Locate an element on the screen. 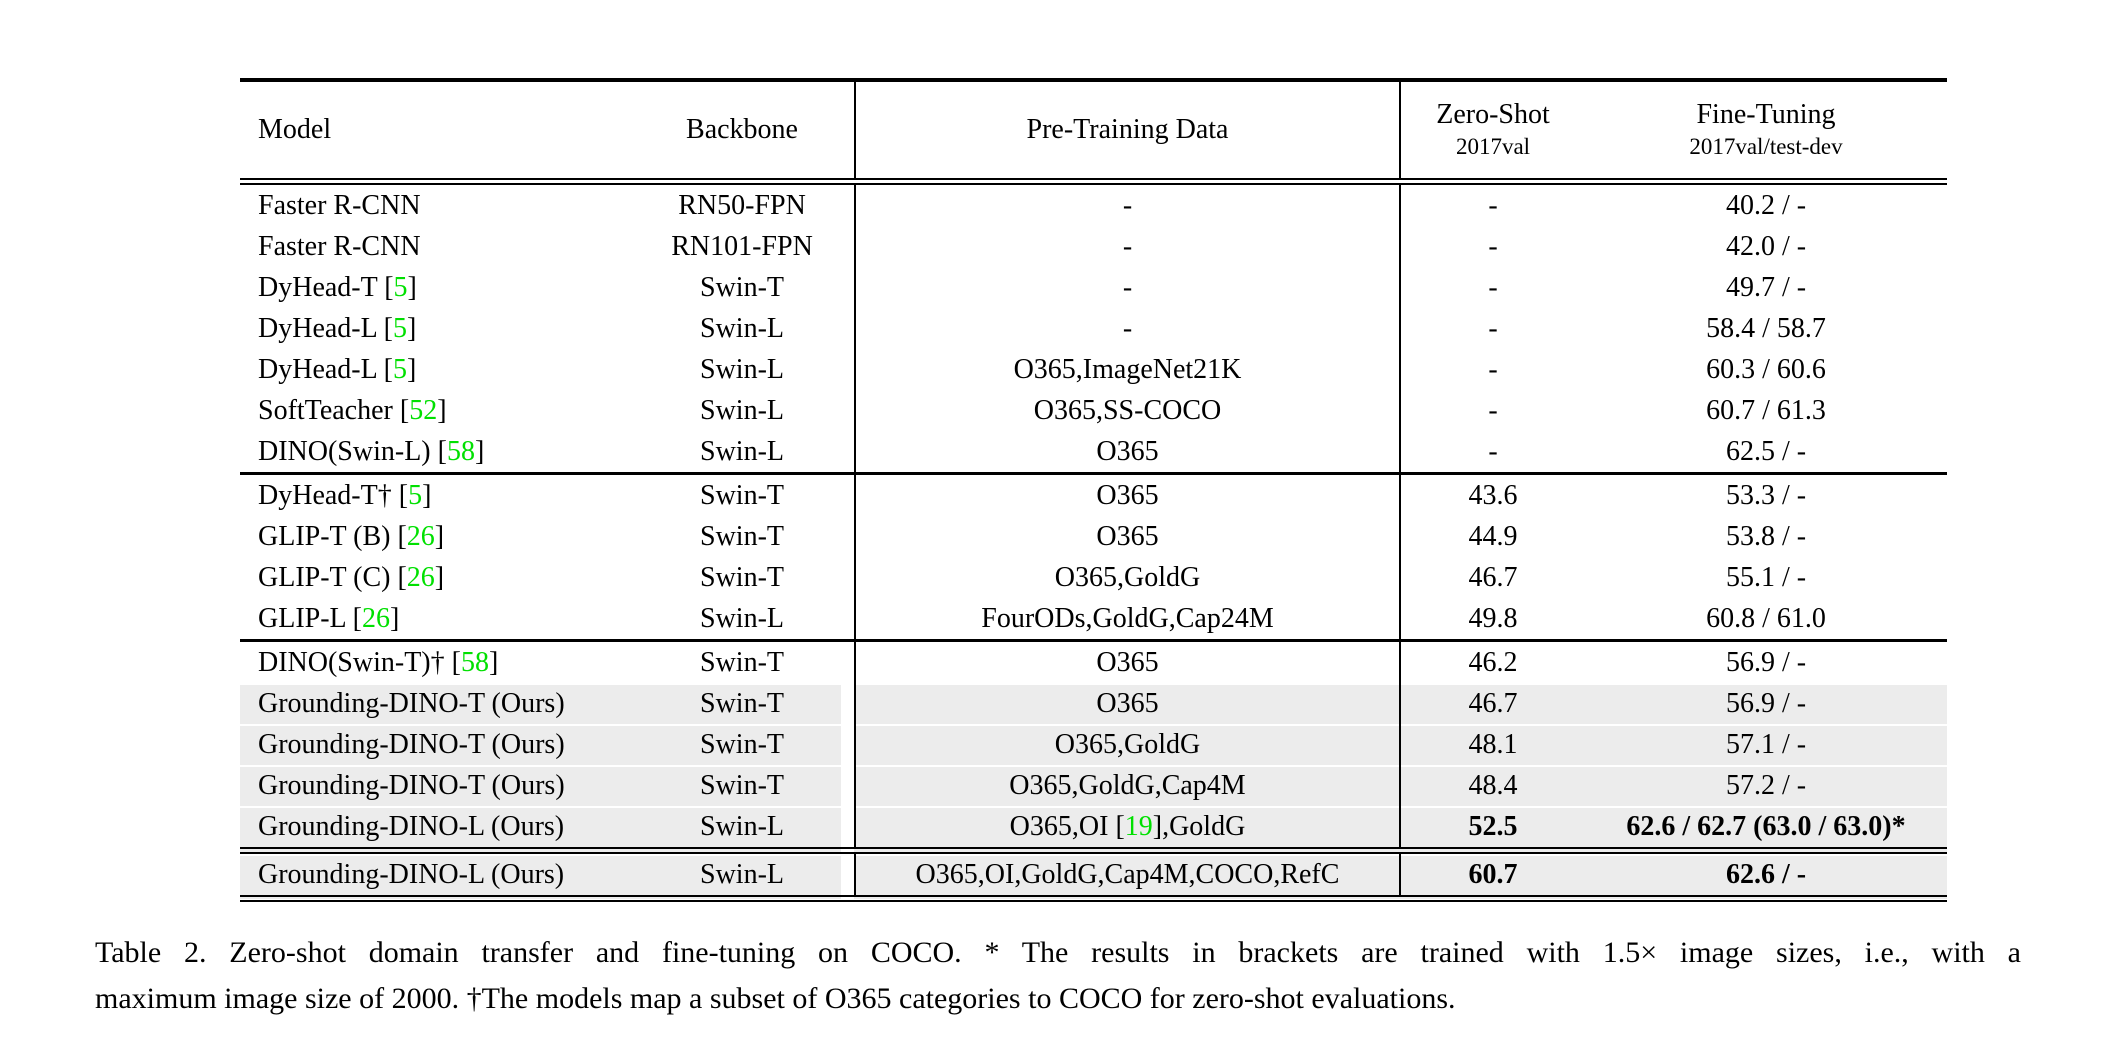 The width and height of the screenshot is (2116, 1049). cell-zero-shot: 44.9 is located at coordinates (1492, 536).